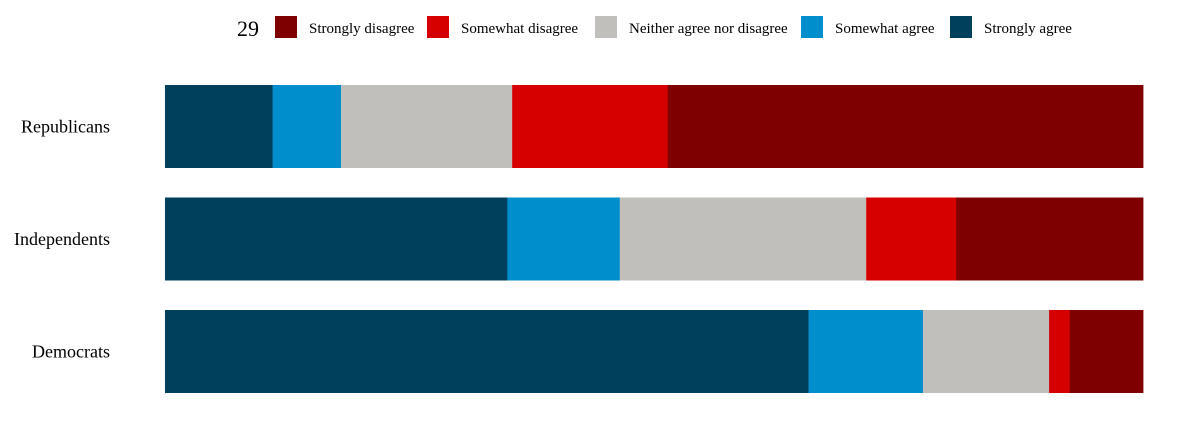 The height and width of the screenshot is (430, 1200). I want to click on legend-swatch-strongly-agree, so click(961, 27).